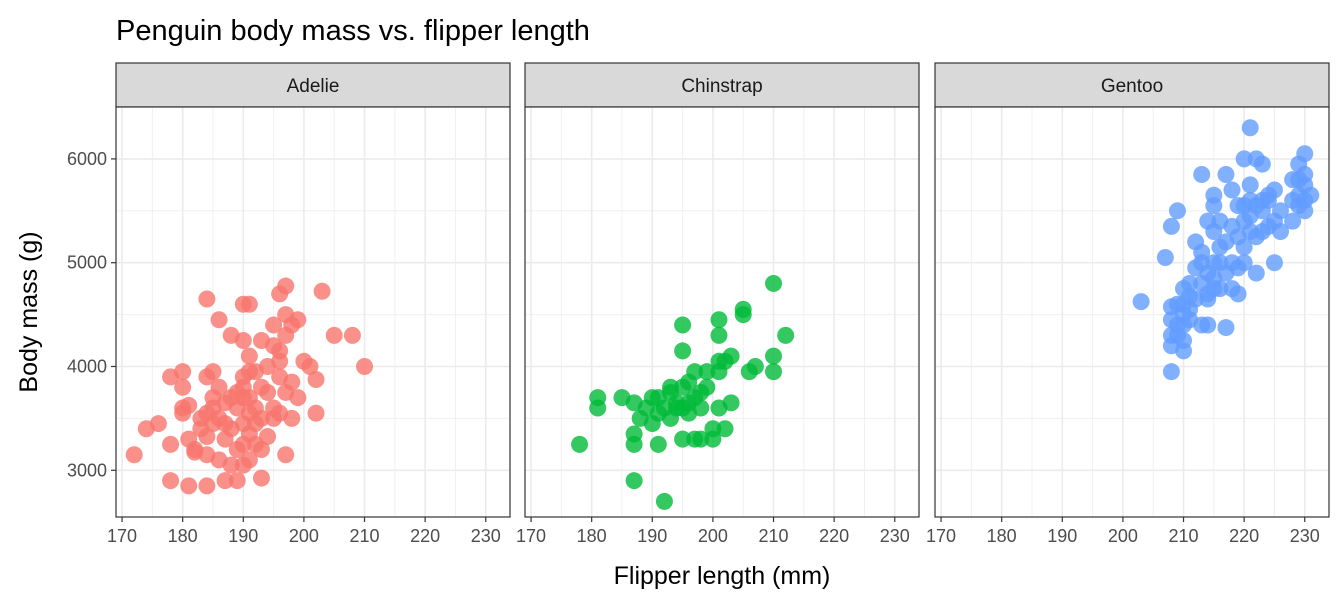  I want to click on x-tick-label: 230, so click(486, 536).